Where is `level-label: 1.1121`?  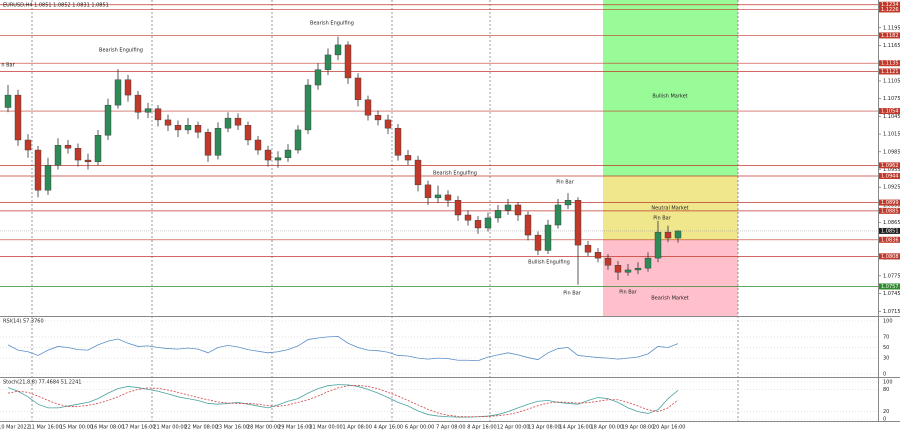 level-label: 1.1121 is located at coordinates (890, 72).